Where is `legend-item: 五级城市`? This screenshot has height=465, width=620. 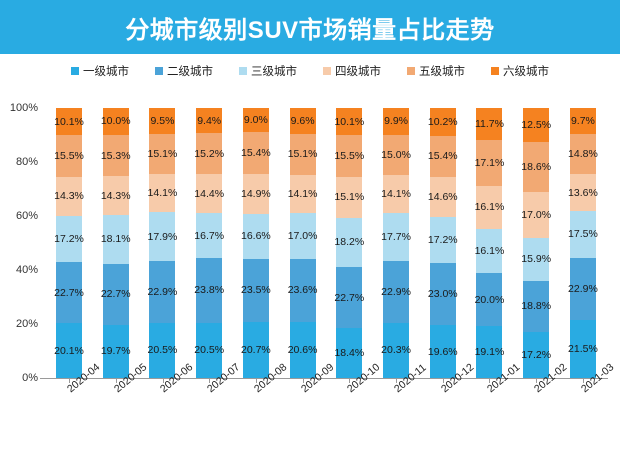 legend-item: 五级城市 is located at coordinates (436, 71).